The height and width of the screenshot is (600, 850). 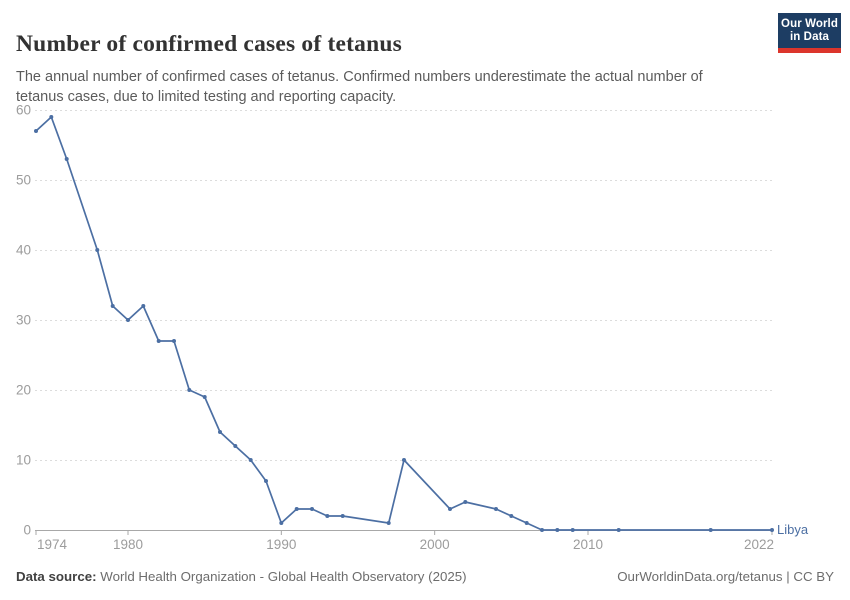 I want to click on series-label-libya: Libya, so click(x=793, y=529).